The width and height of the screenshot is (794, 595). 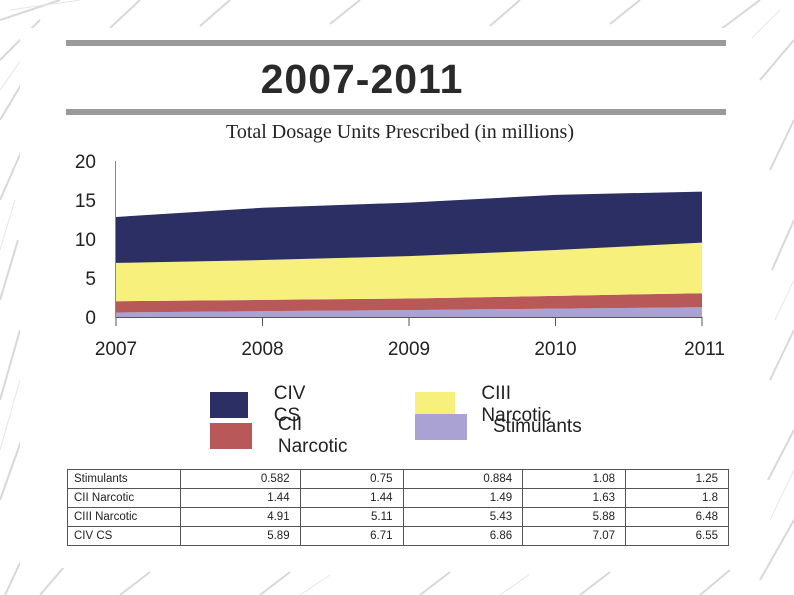 What do you see at coordinates (463, 479) in the screenshot?
I see `table-cell: 0.884` at bounding box center [463, 479].